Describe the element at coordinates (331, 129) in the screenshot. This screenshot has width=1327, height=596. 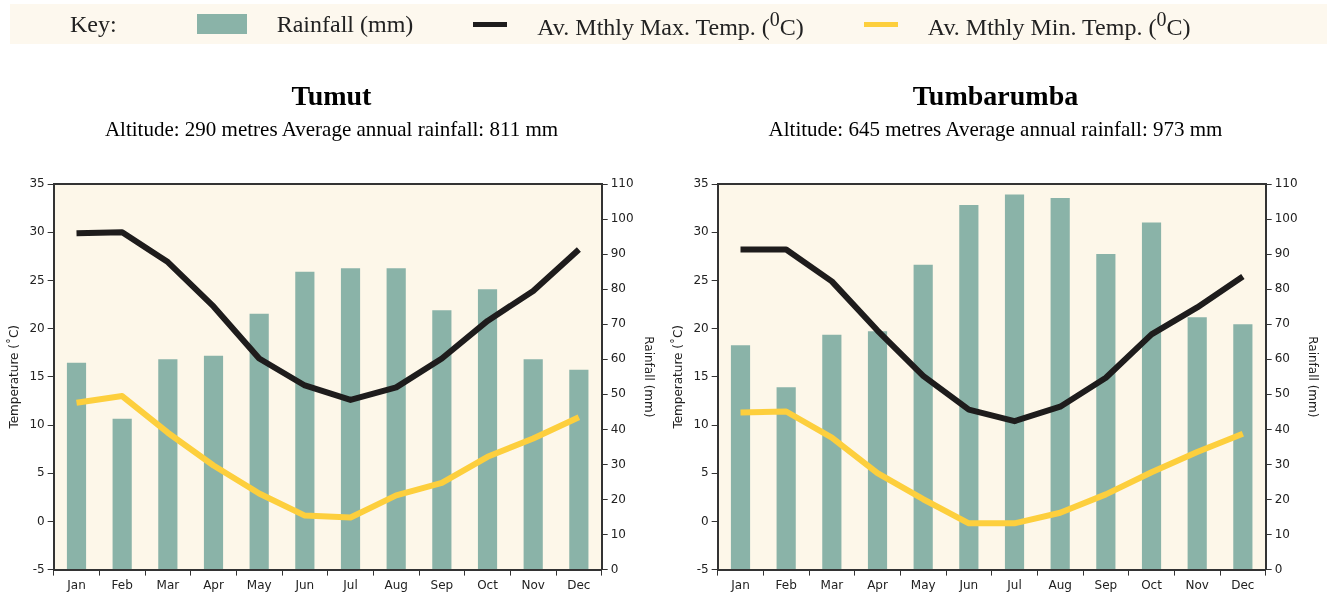
I see `chart-subtitle: Altitude: 290 metres Average annual rainfall: 811 mm` at that location.